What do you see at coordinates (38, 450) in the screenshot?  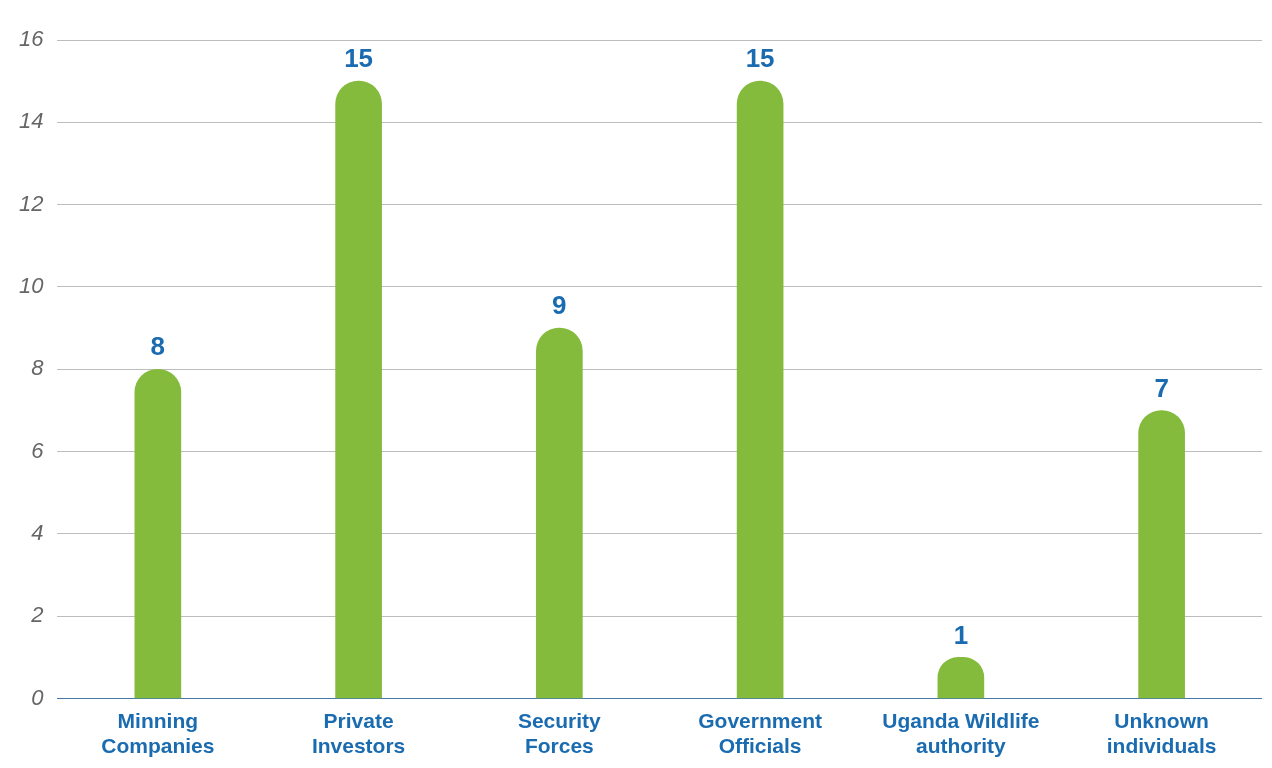 I see `y-tick-label: 6` at bounding box center [38, 450].